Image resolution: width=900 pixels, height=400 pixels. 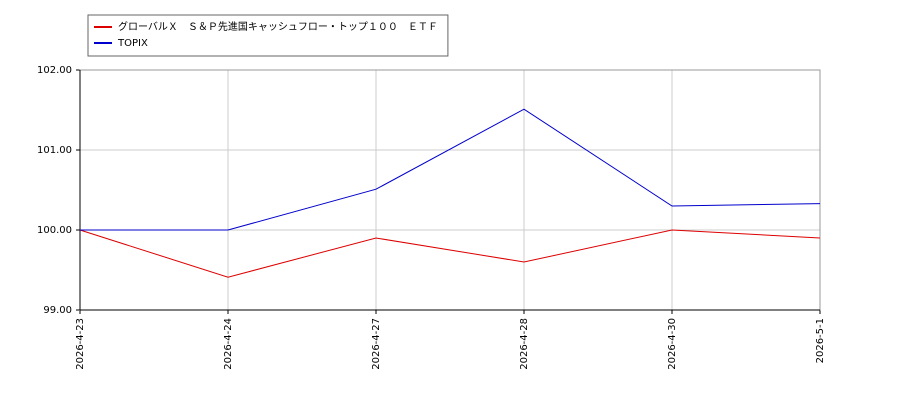 I want to click on y-tick-label: 101.00, so click(x=54, y=150).